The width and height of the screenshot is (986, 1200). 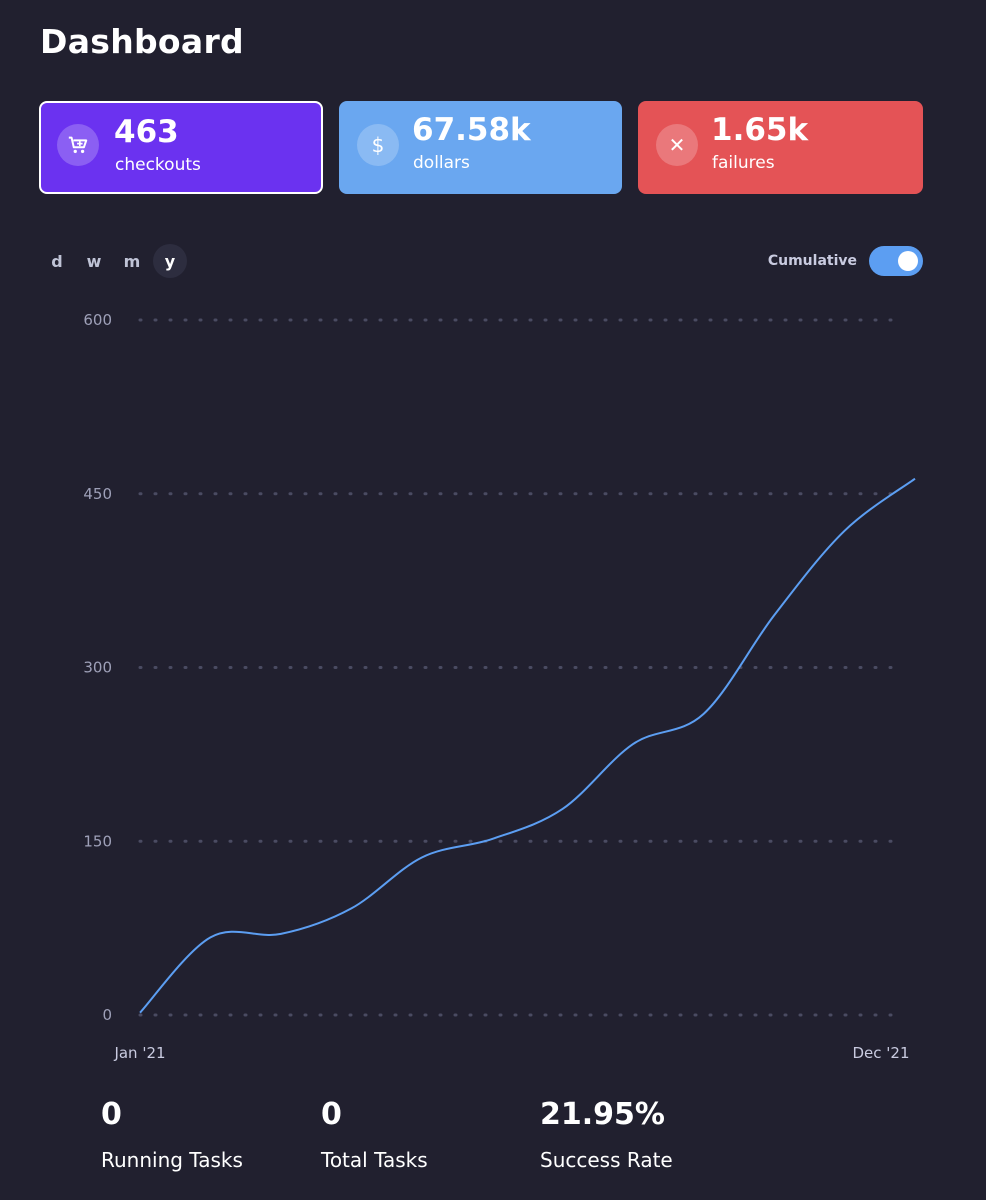 What do you see at coordinates (606, 1135) in the screenshot?
I see `success-rate-stat: 21.95% Success Rate` at bounding box center [606, 1135].